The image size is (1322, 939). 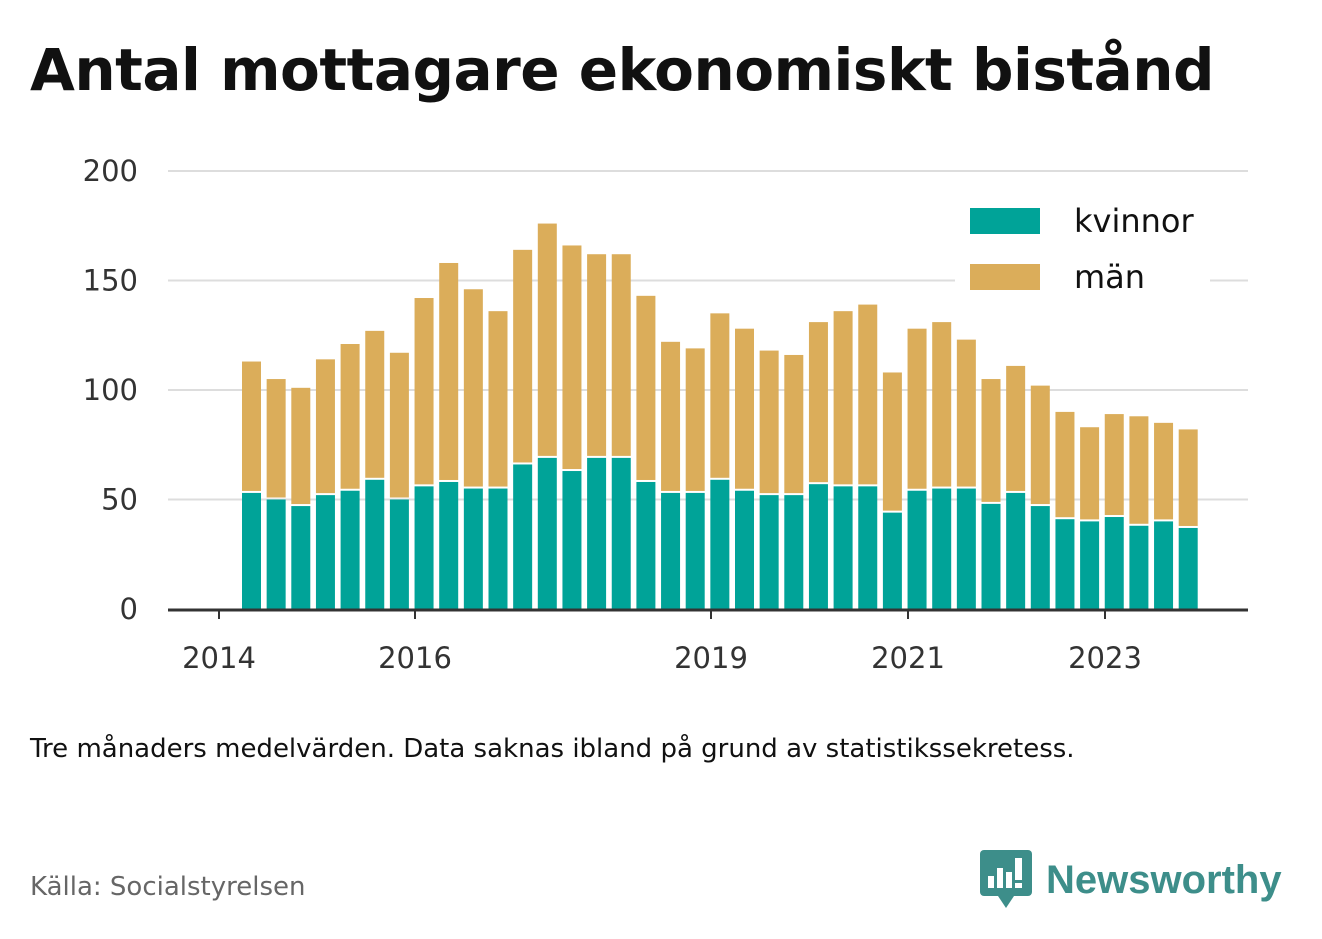 I want to click on newsworthy-logo-icon, so click(x=1006, y=879).